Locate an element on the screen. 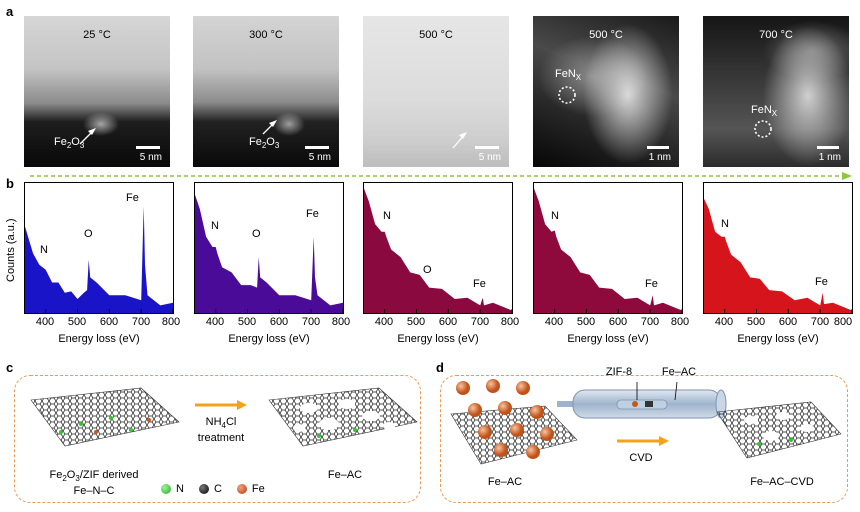 The image size is (860, 512). fe-n-c-graphene-sheet is located at coordinates (105, 417).